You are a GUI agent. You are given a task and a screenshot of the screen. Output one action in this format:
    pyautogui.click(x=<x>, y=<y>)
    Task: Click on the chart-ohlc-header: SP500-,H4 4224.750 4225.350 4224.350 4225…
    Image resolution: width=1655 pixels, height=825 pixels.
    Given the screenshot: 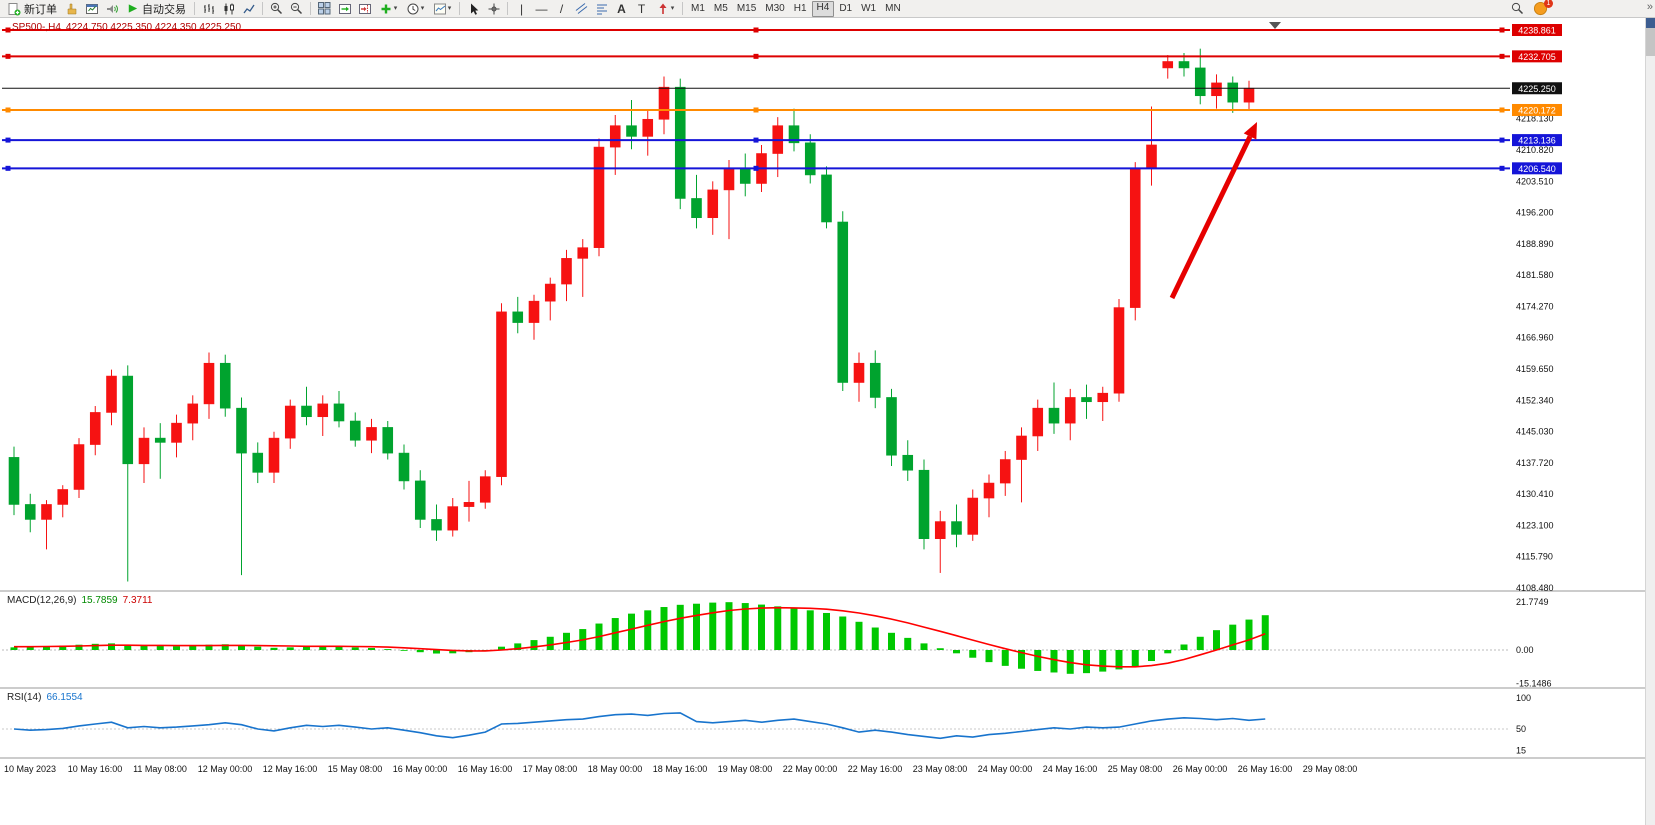 What is the action you would take?
    pyautogui.click(x=129, y=27)
    